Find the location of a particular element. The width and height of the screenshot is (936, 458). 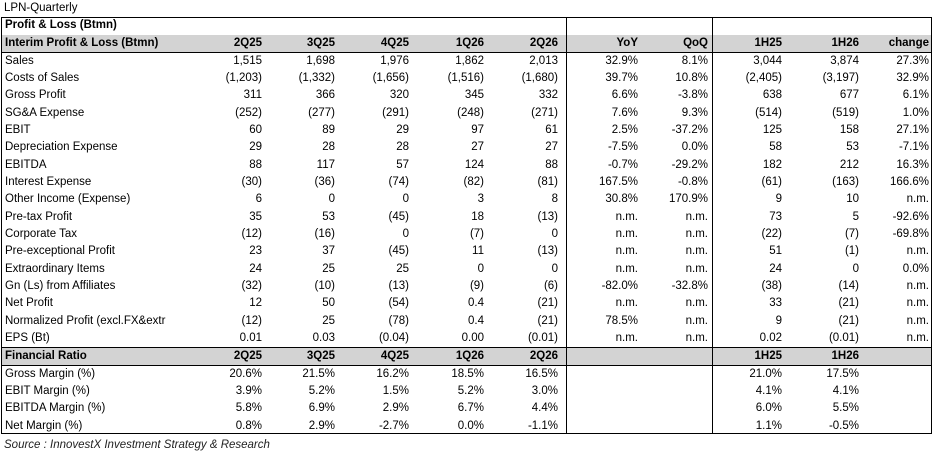

column-header-3q25: 3Q25 is located at coordinates (320, 356).